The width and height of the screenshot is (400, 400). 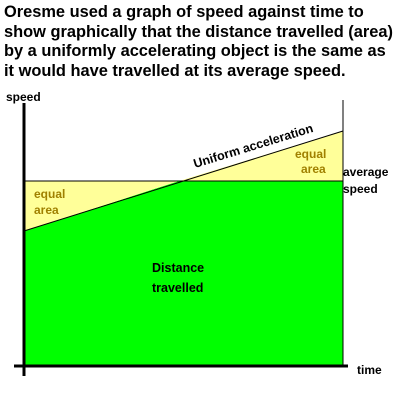 I want to click on equal-area-right-label-line2: area, so click(x=313, y=169).